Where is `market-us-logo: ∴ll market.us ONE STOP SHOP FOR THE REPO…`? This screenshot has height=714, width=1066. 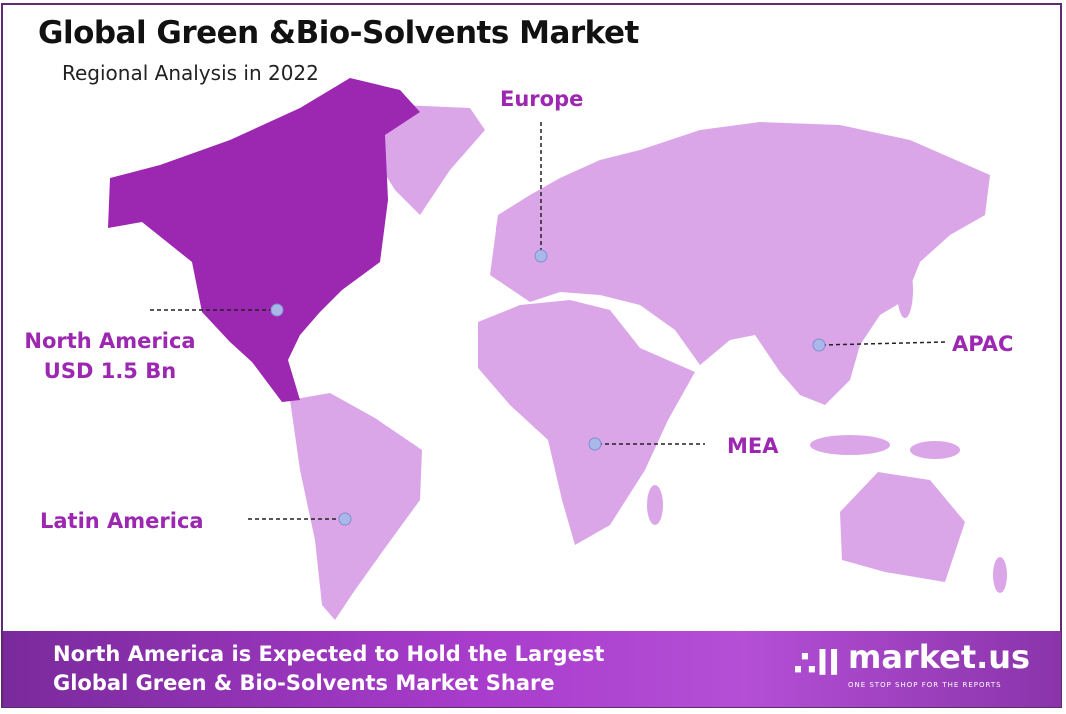
market-us-logo: ∴ll market.us ONE STOP SHOP FOR THE REPO… is located at coordinates (911, 663).